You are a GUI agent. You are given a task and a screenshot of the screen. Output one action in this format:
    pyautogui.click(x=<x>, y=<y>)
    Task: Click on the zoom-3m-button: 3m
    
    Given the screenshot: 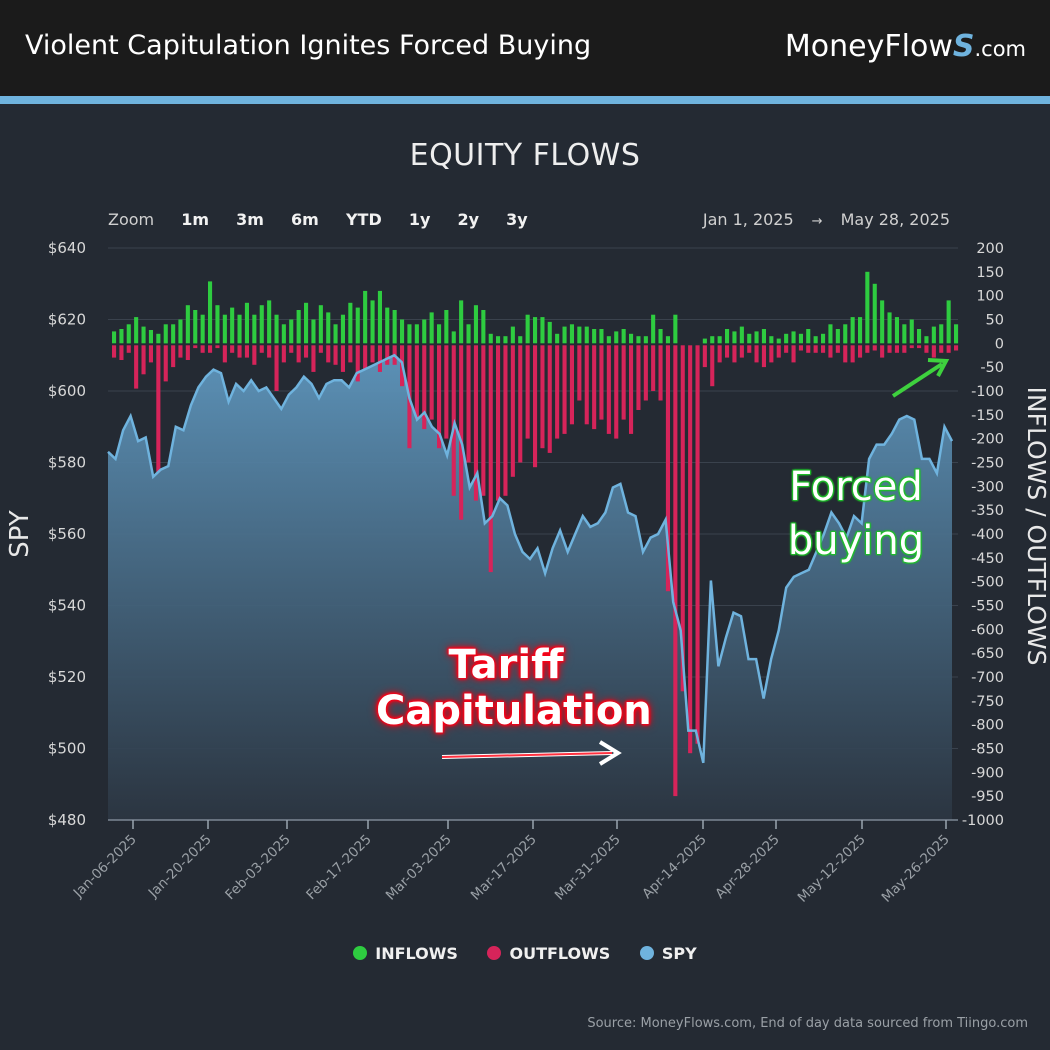 What is the action you would take?
    pyautogui.click(x=250, y=219)
    